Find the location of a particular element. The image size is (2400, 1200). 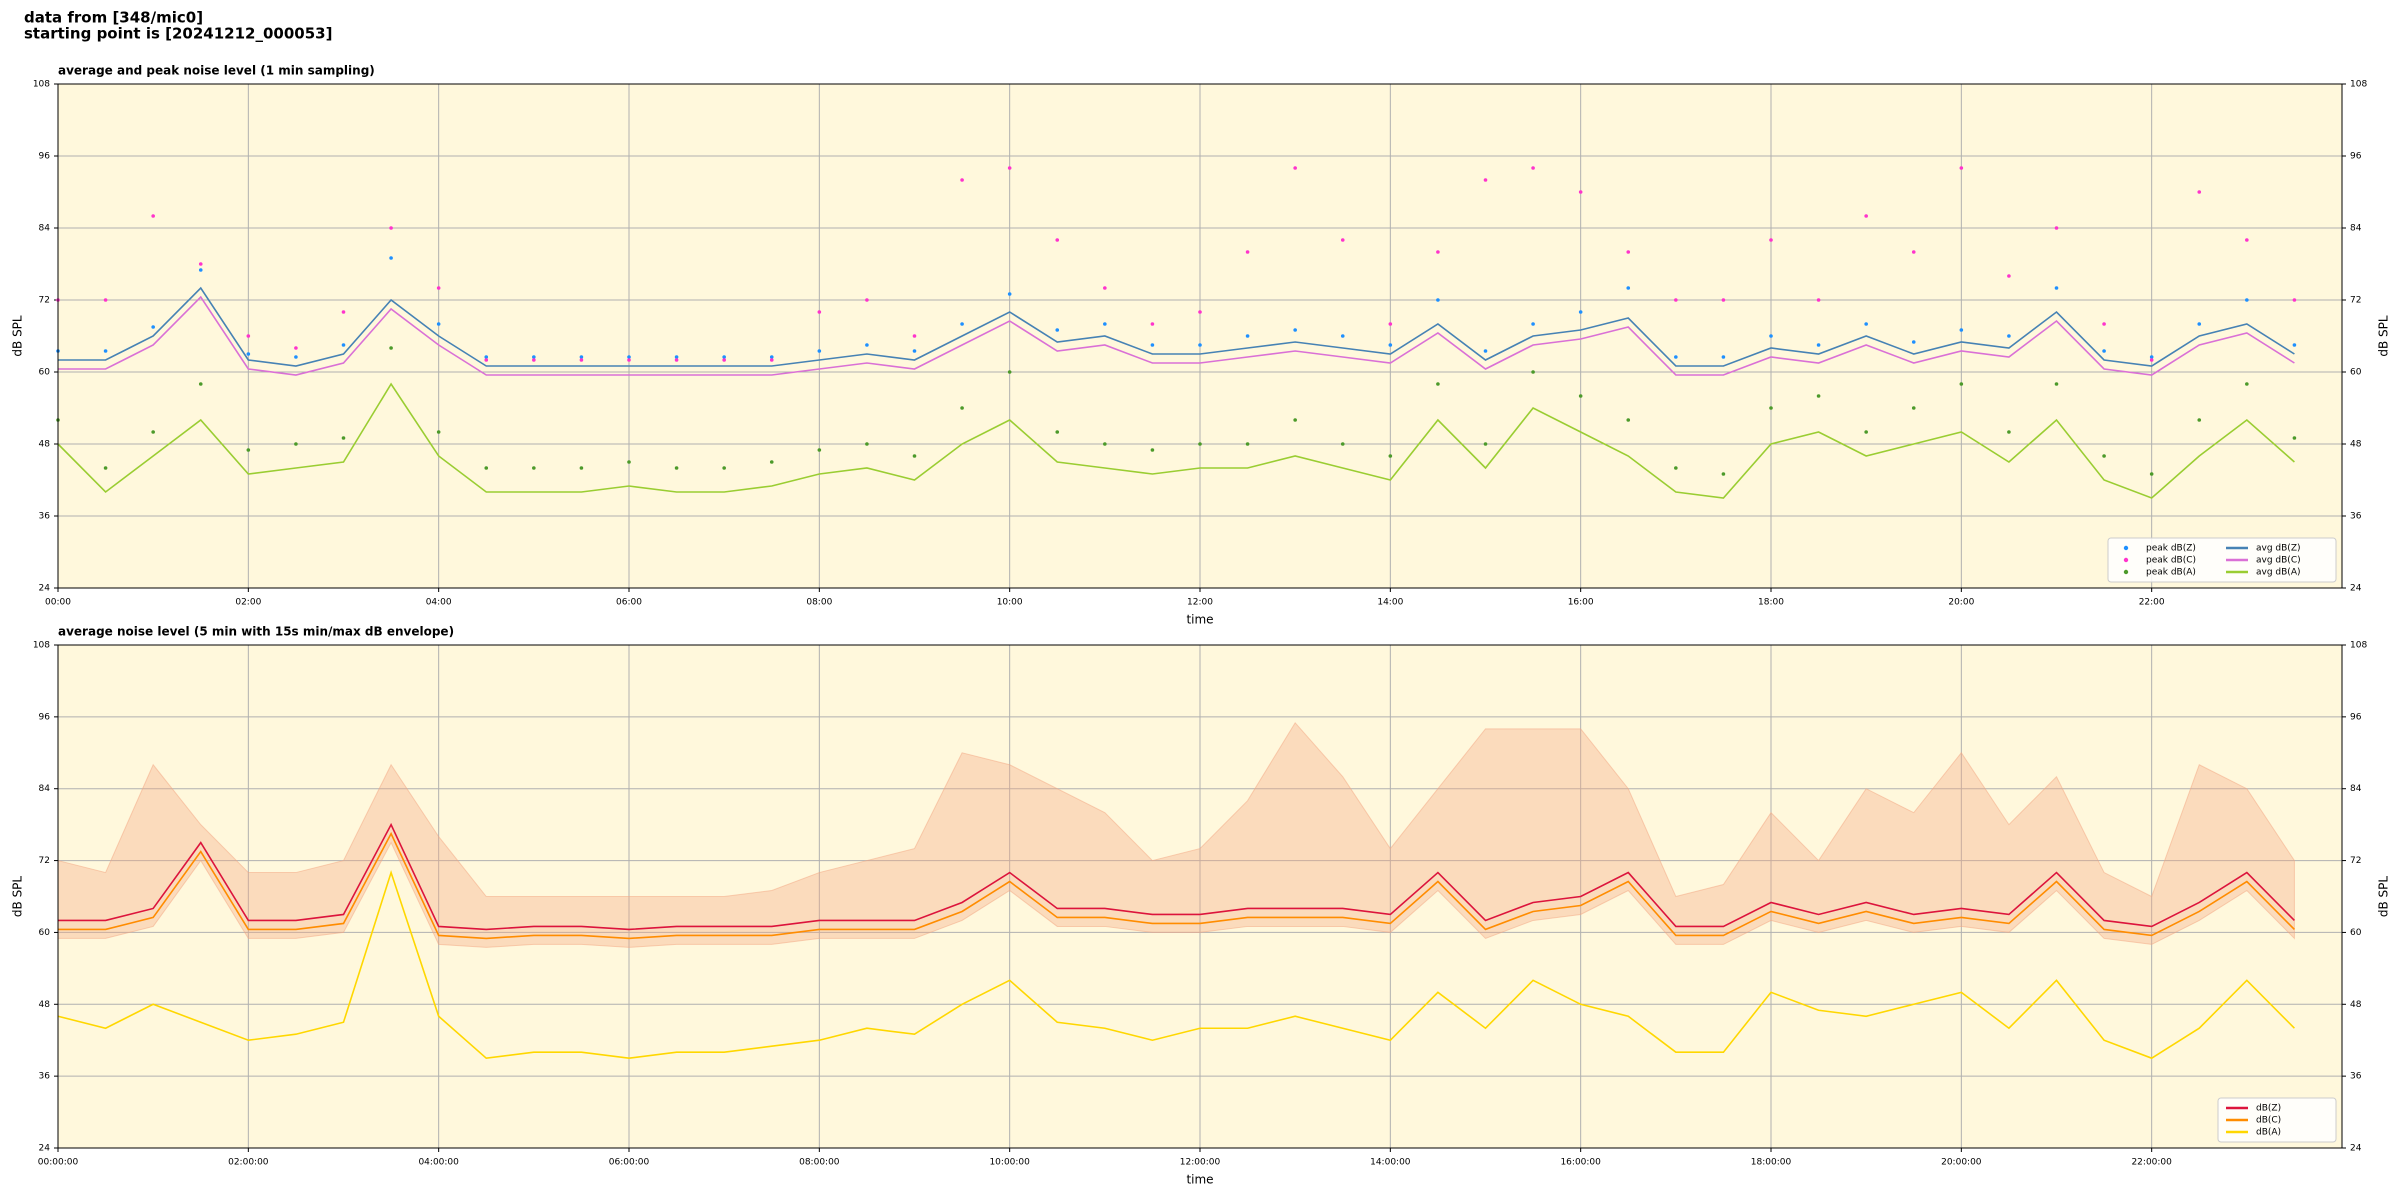

y-tick-label: 36 is located at coordinates (2356, 517).